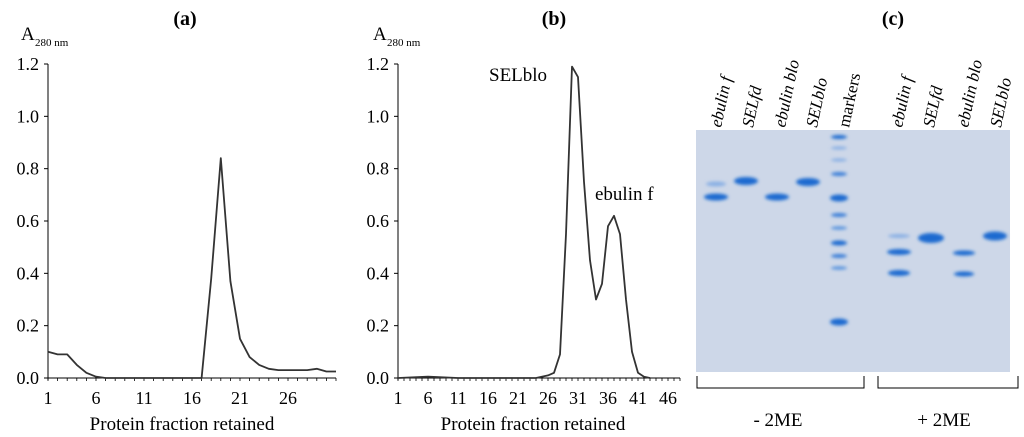 This screenshot has width=1024, height=437. I want to click on lane-label-selblo-1: SELblo, so click(816, 102).